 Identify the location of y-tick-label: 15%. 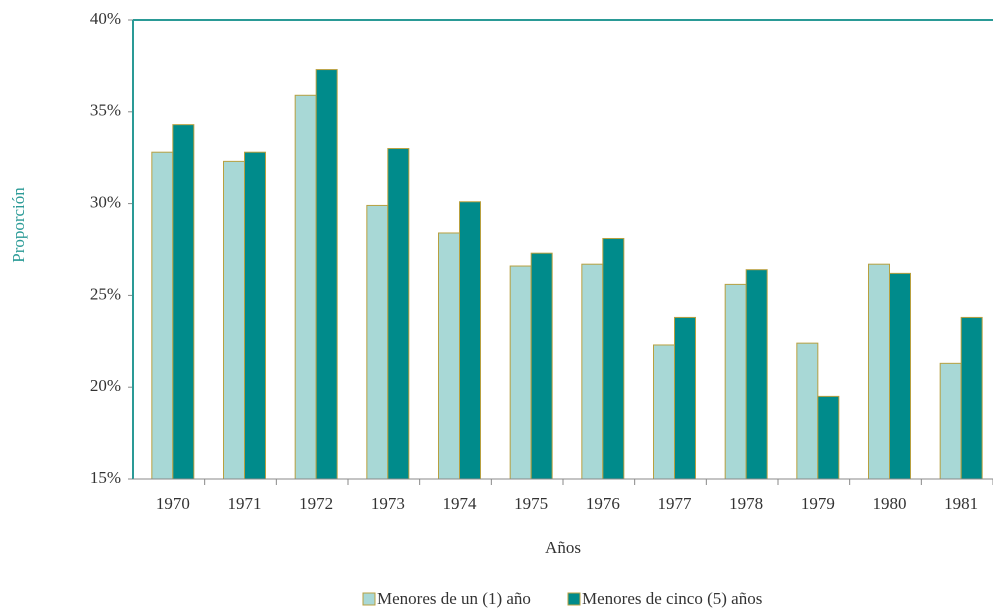
(105, 477).